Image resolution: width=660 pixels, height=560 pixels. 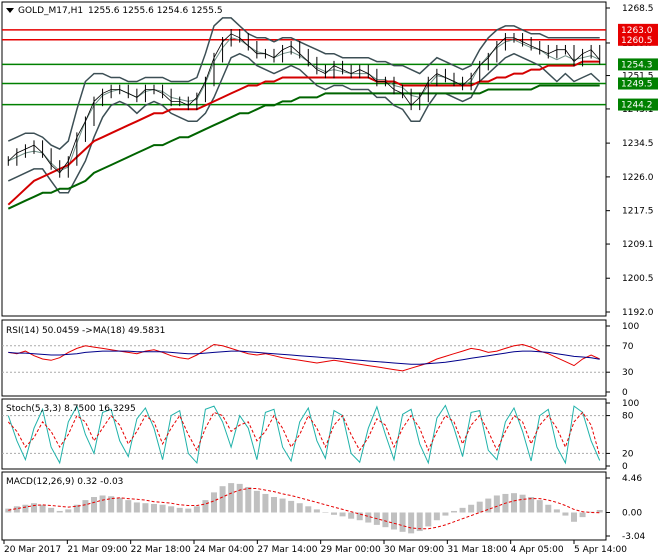 What do you see at coordinates (287, 550) in the screenshot?
I see `x-tick-label: 27 Mar 14:00` at bounding box center [287, 550].